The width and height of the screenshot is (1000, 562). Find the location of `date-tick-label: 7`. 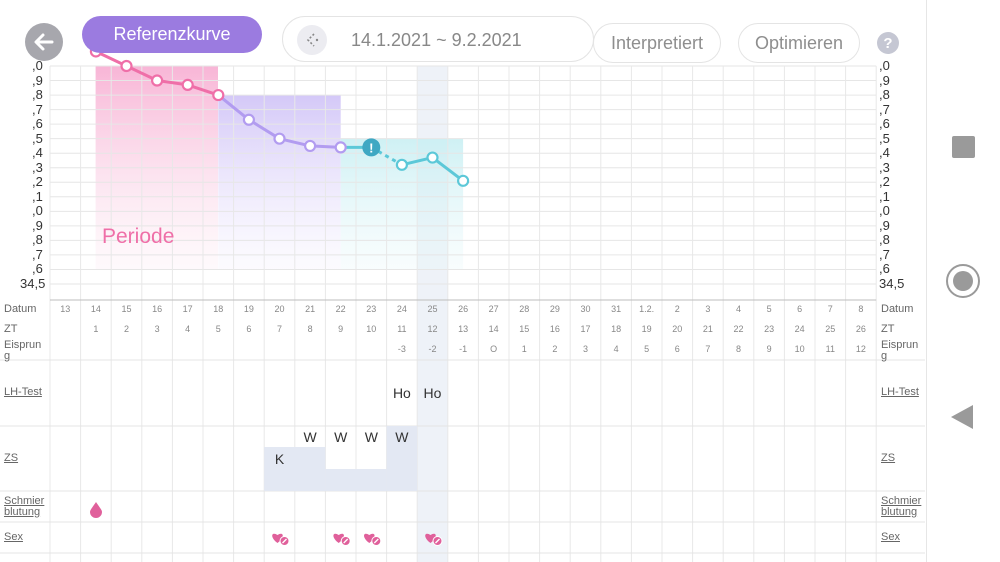

date-tick-label: 7 is located at coordinates (830, 309).